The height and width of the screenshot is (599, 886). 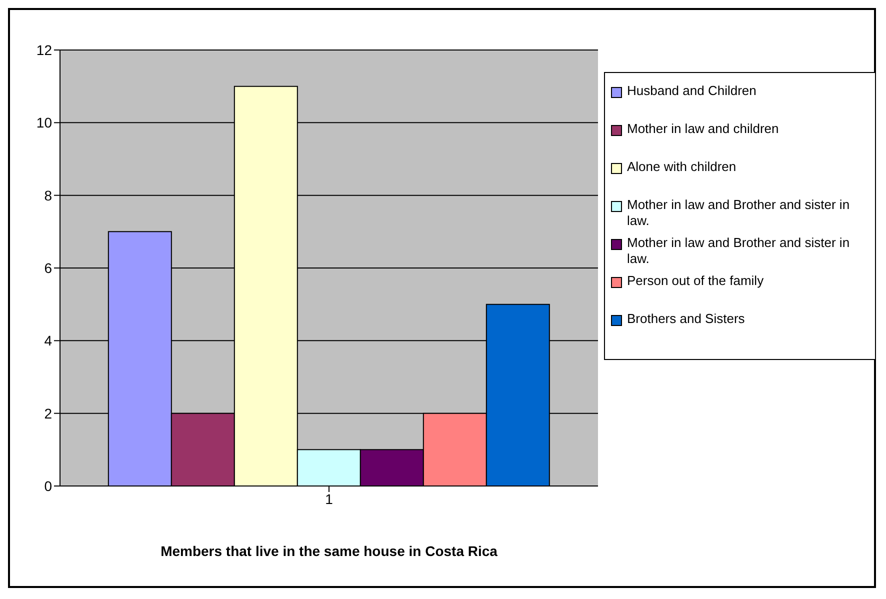 I want to click on y-tick-label: 8, so click(x=48, y=195).